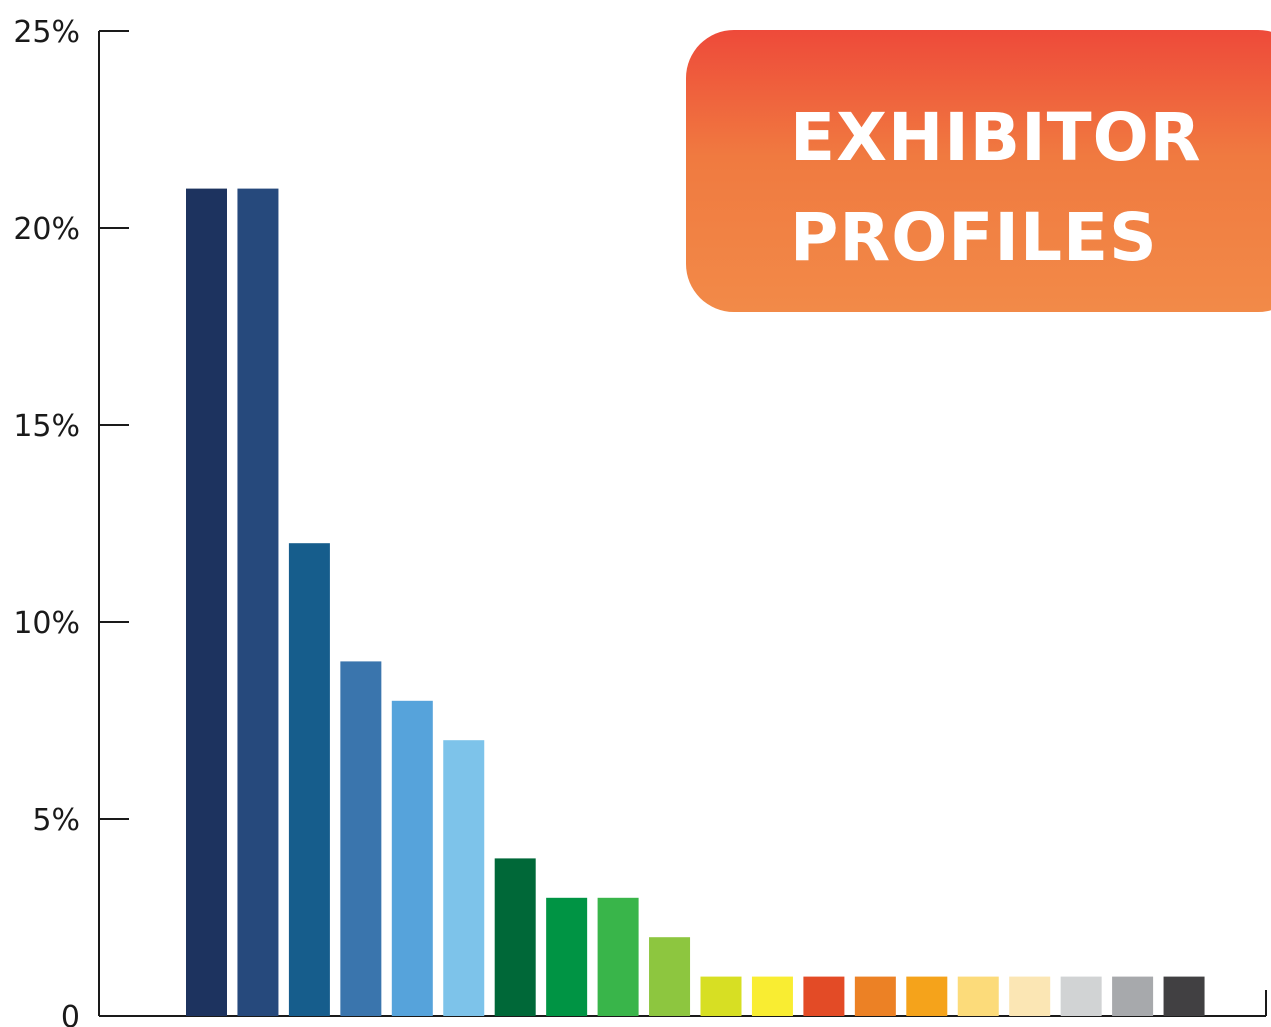 This screenshot has height=1027, width=1271. Describe the element at coordinates (71, 521) in the screenshot. I see `y-axis-ticks: 0 5% 10% 15% 20% 25%` at that location.